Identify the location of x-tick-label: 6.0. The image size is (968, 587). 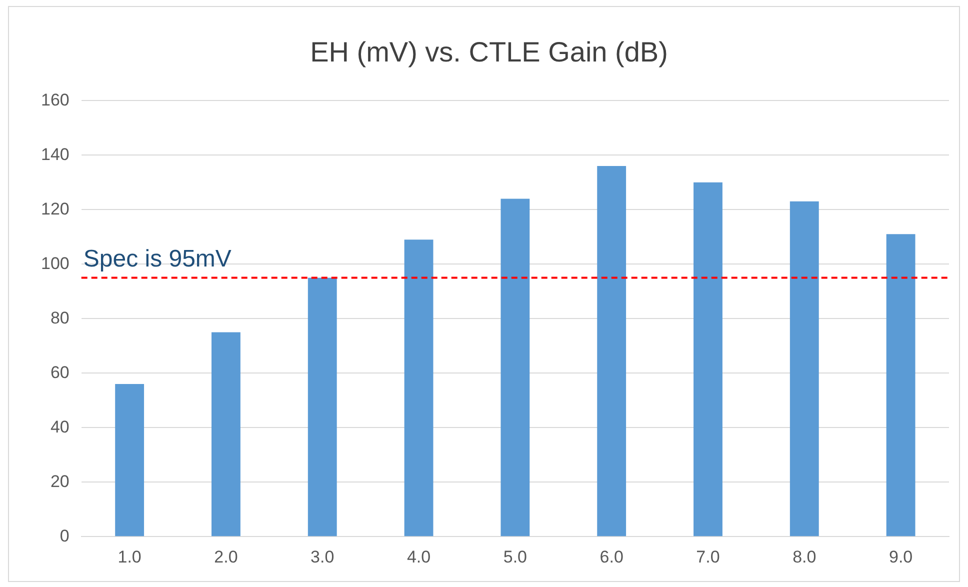
(612, 556).